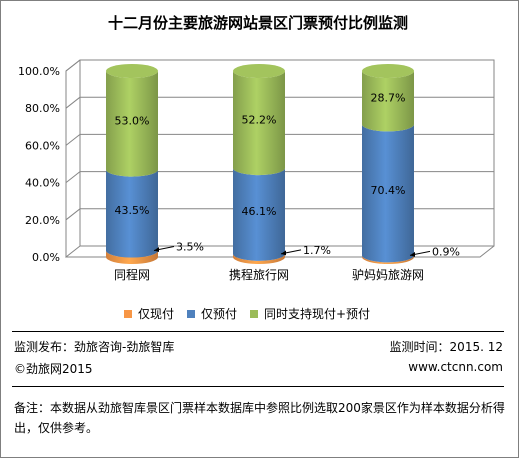  What do you see at coordinates (259, 120) in the screenshot?
I see `data-label: 52.2%` at bounding box center [259, 120].